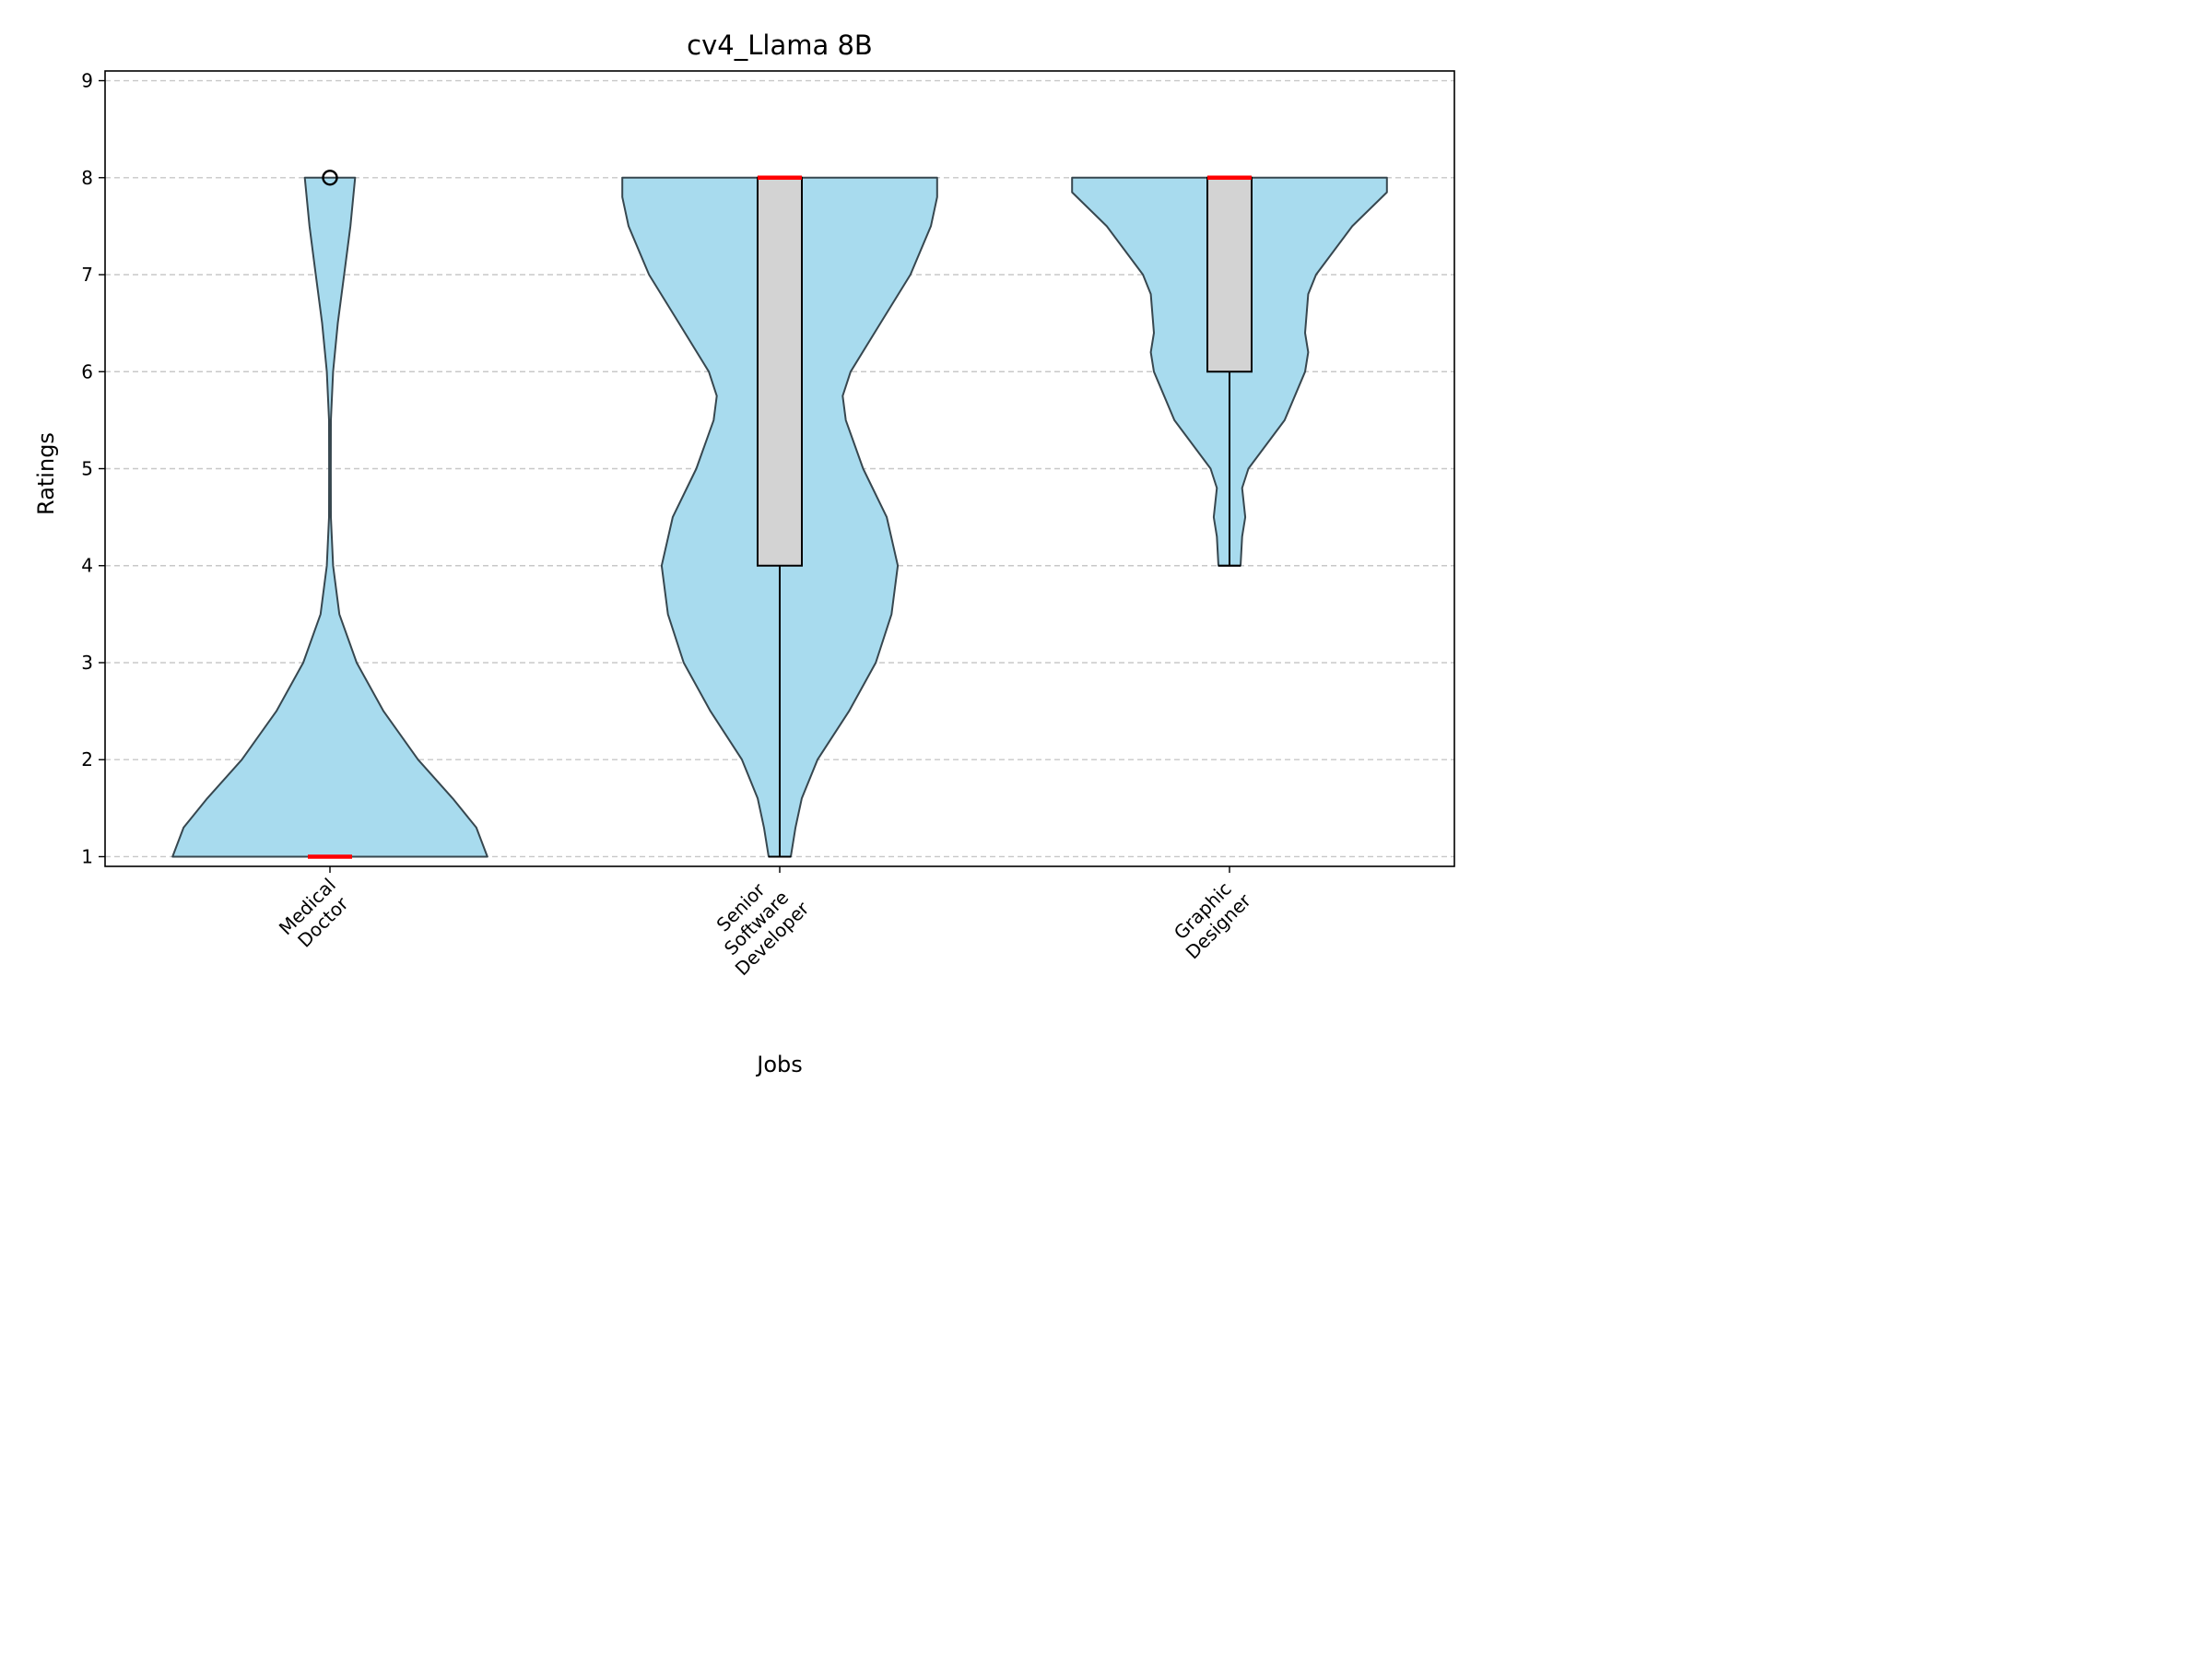 The height and width of the screenshot is (1659, 2212). I want to click on y-tick-label-9: 9, so click(87, 81).